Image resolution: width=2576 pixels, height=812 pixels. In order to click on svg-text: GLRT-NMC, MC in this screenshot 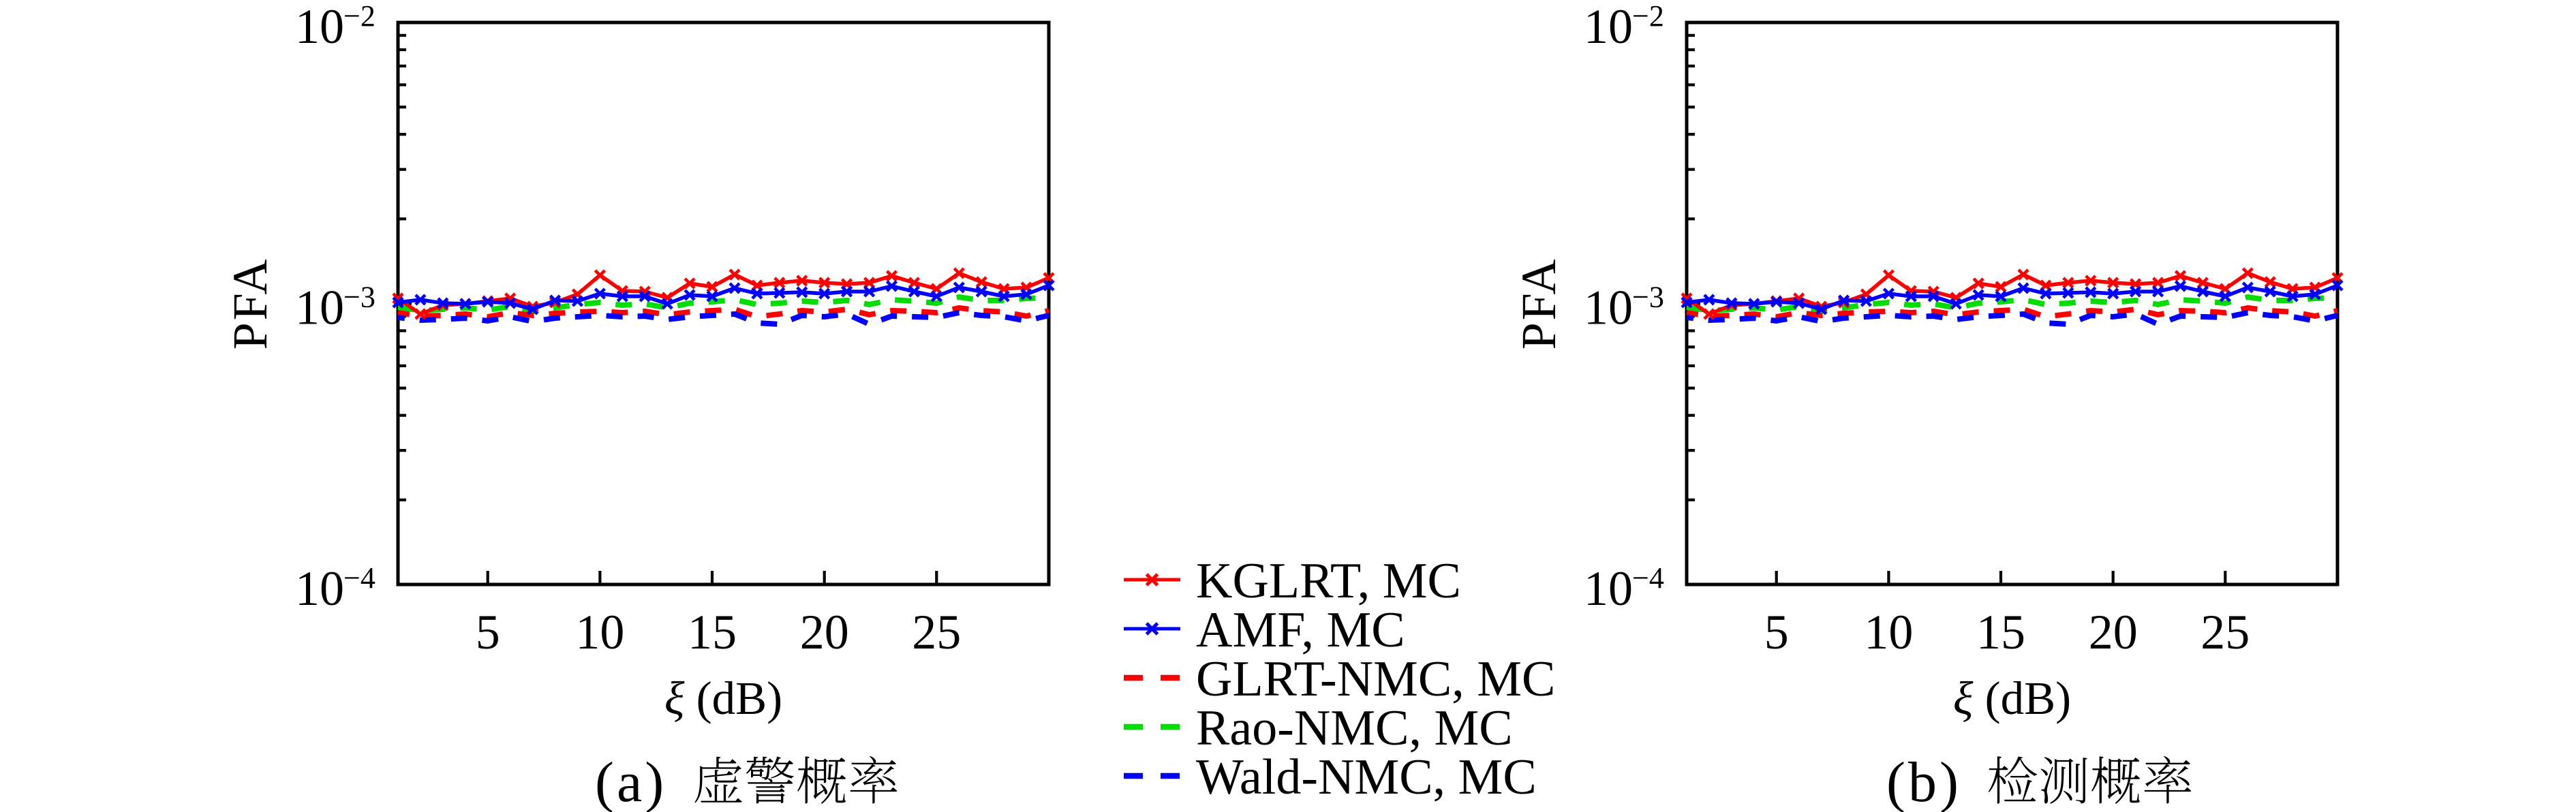, I will do `click(1375, 679)`.